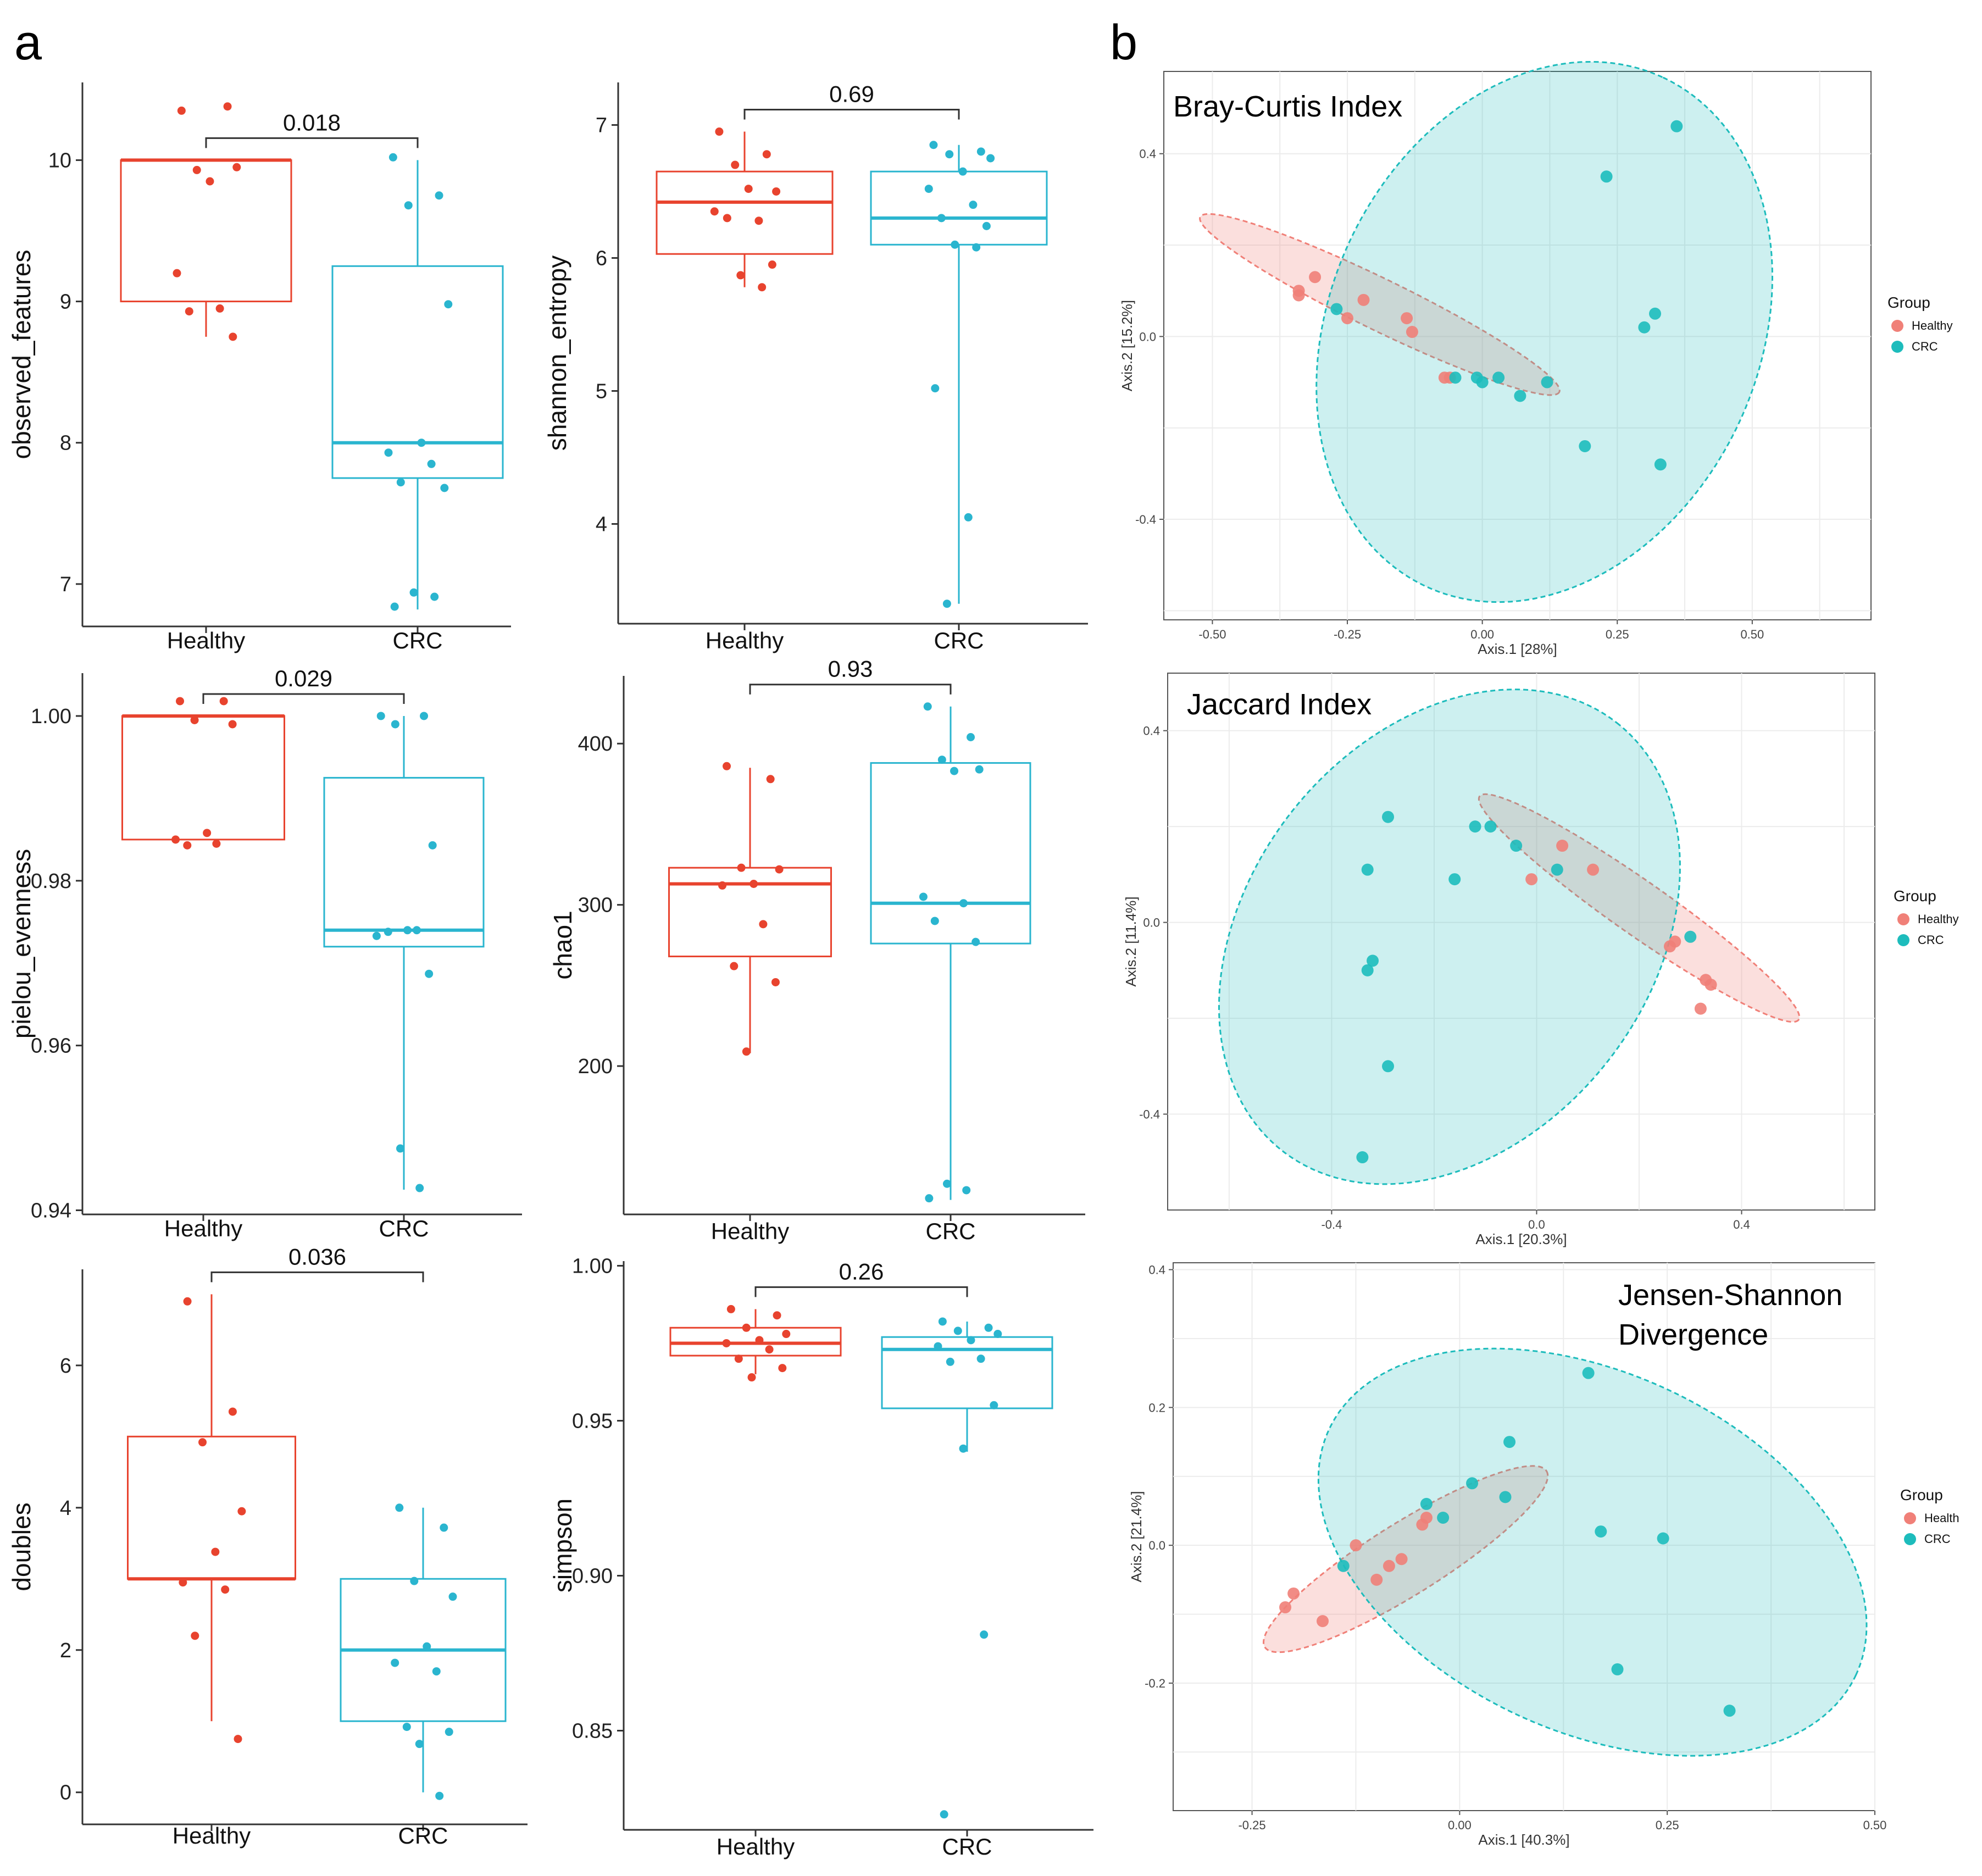 This screenshot has height=1876, width=1982. Describe the element at coordinates (65, 1793) in the screenshot. I see `y-tick-label: 0` at that location.